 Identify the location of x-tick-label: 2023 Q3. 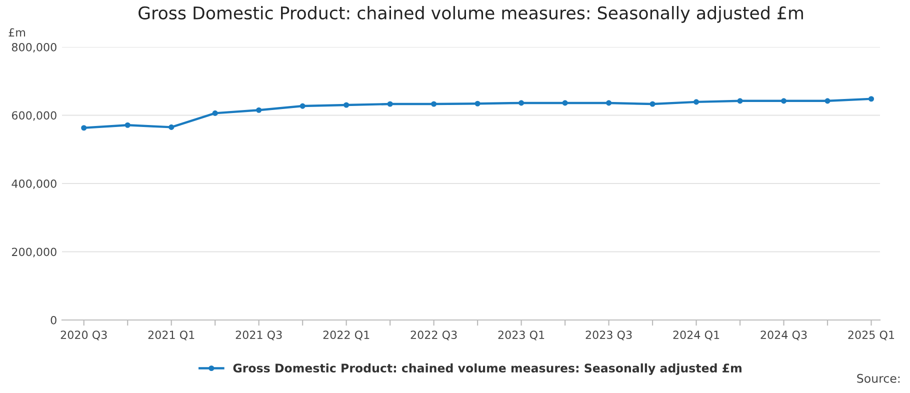
(609, 335).